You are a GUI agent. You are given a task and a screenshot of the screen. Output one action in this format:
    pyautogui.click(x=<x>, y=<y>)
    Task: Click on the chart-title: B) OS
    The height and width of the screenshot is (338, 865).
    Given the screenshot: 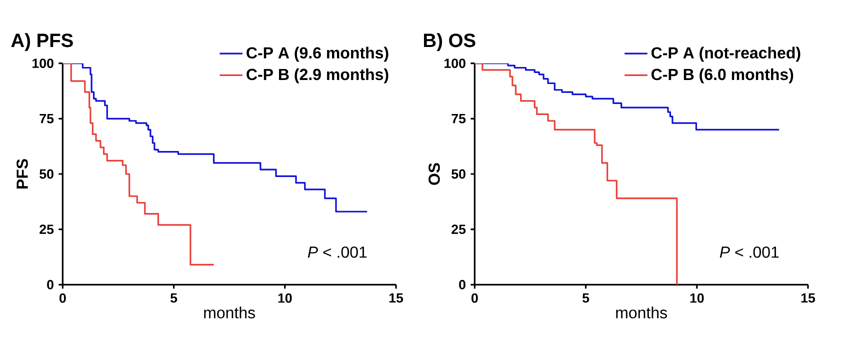 What is the action you would take?
    pyautogui.click(x=450, y=42)
    